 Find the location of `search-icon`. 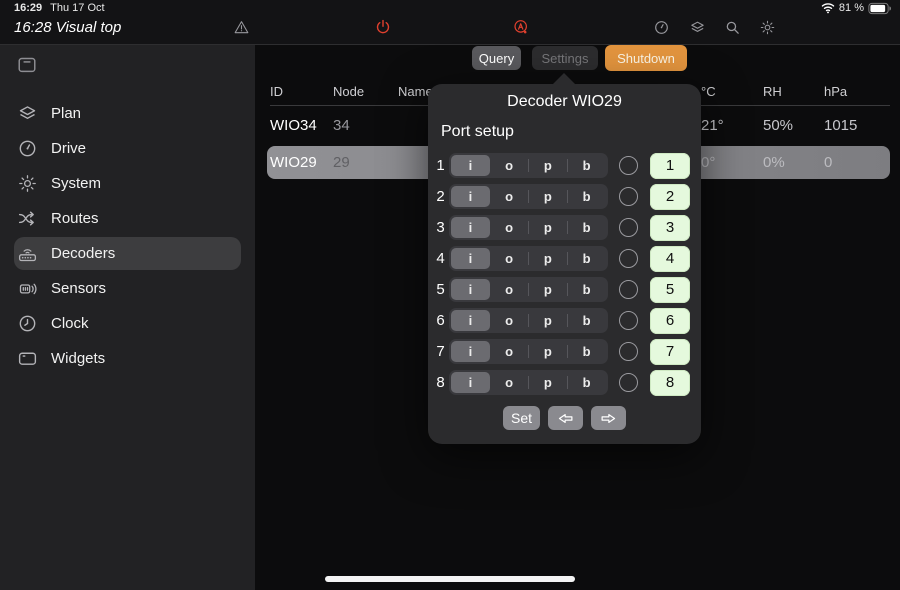

search-icon is located at coordinates (732, 27).